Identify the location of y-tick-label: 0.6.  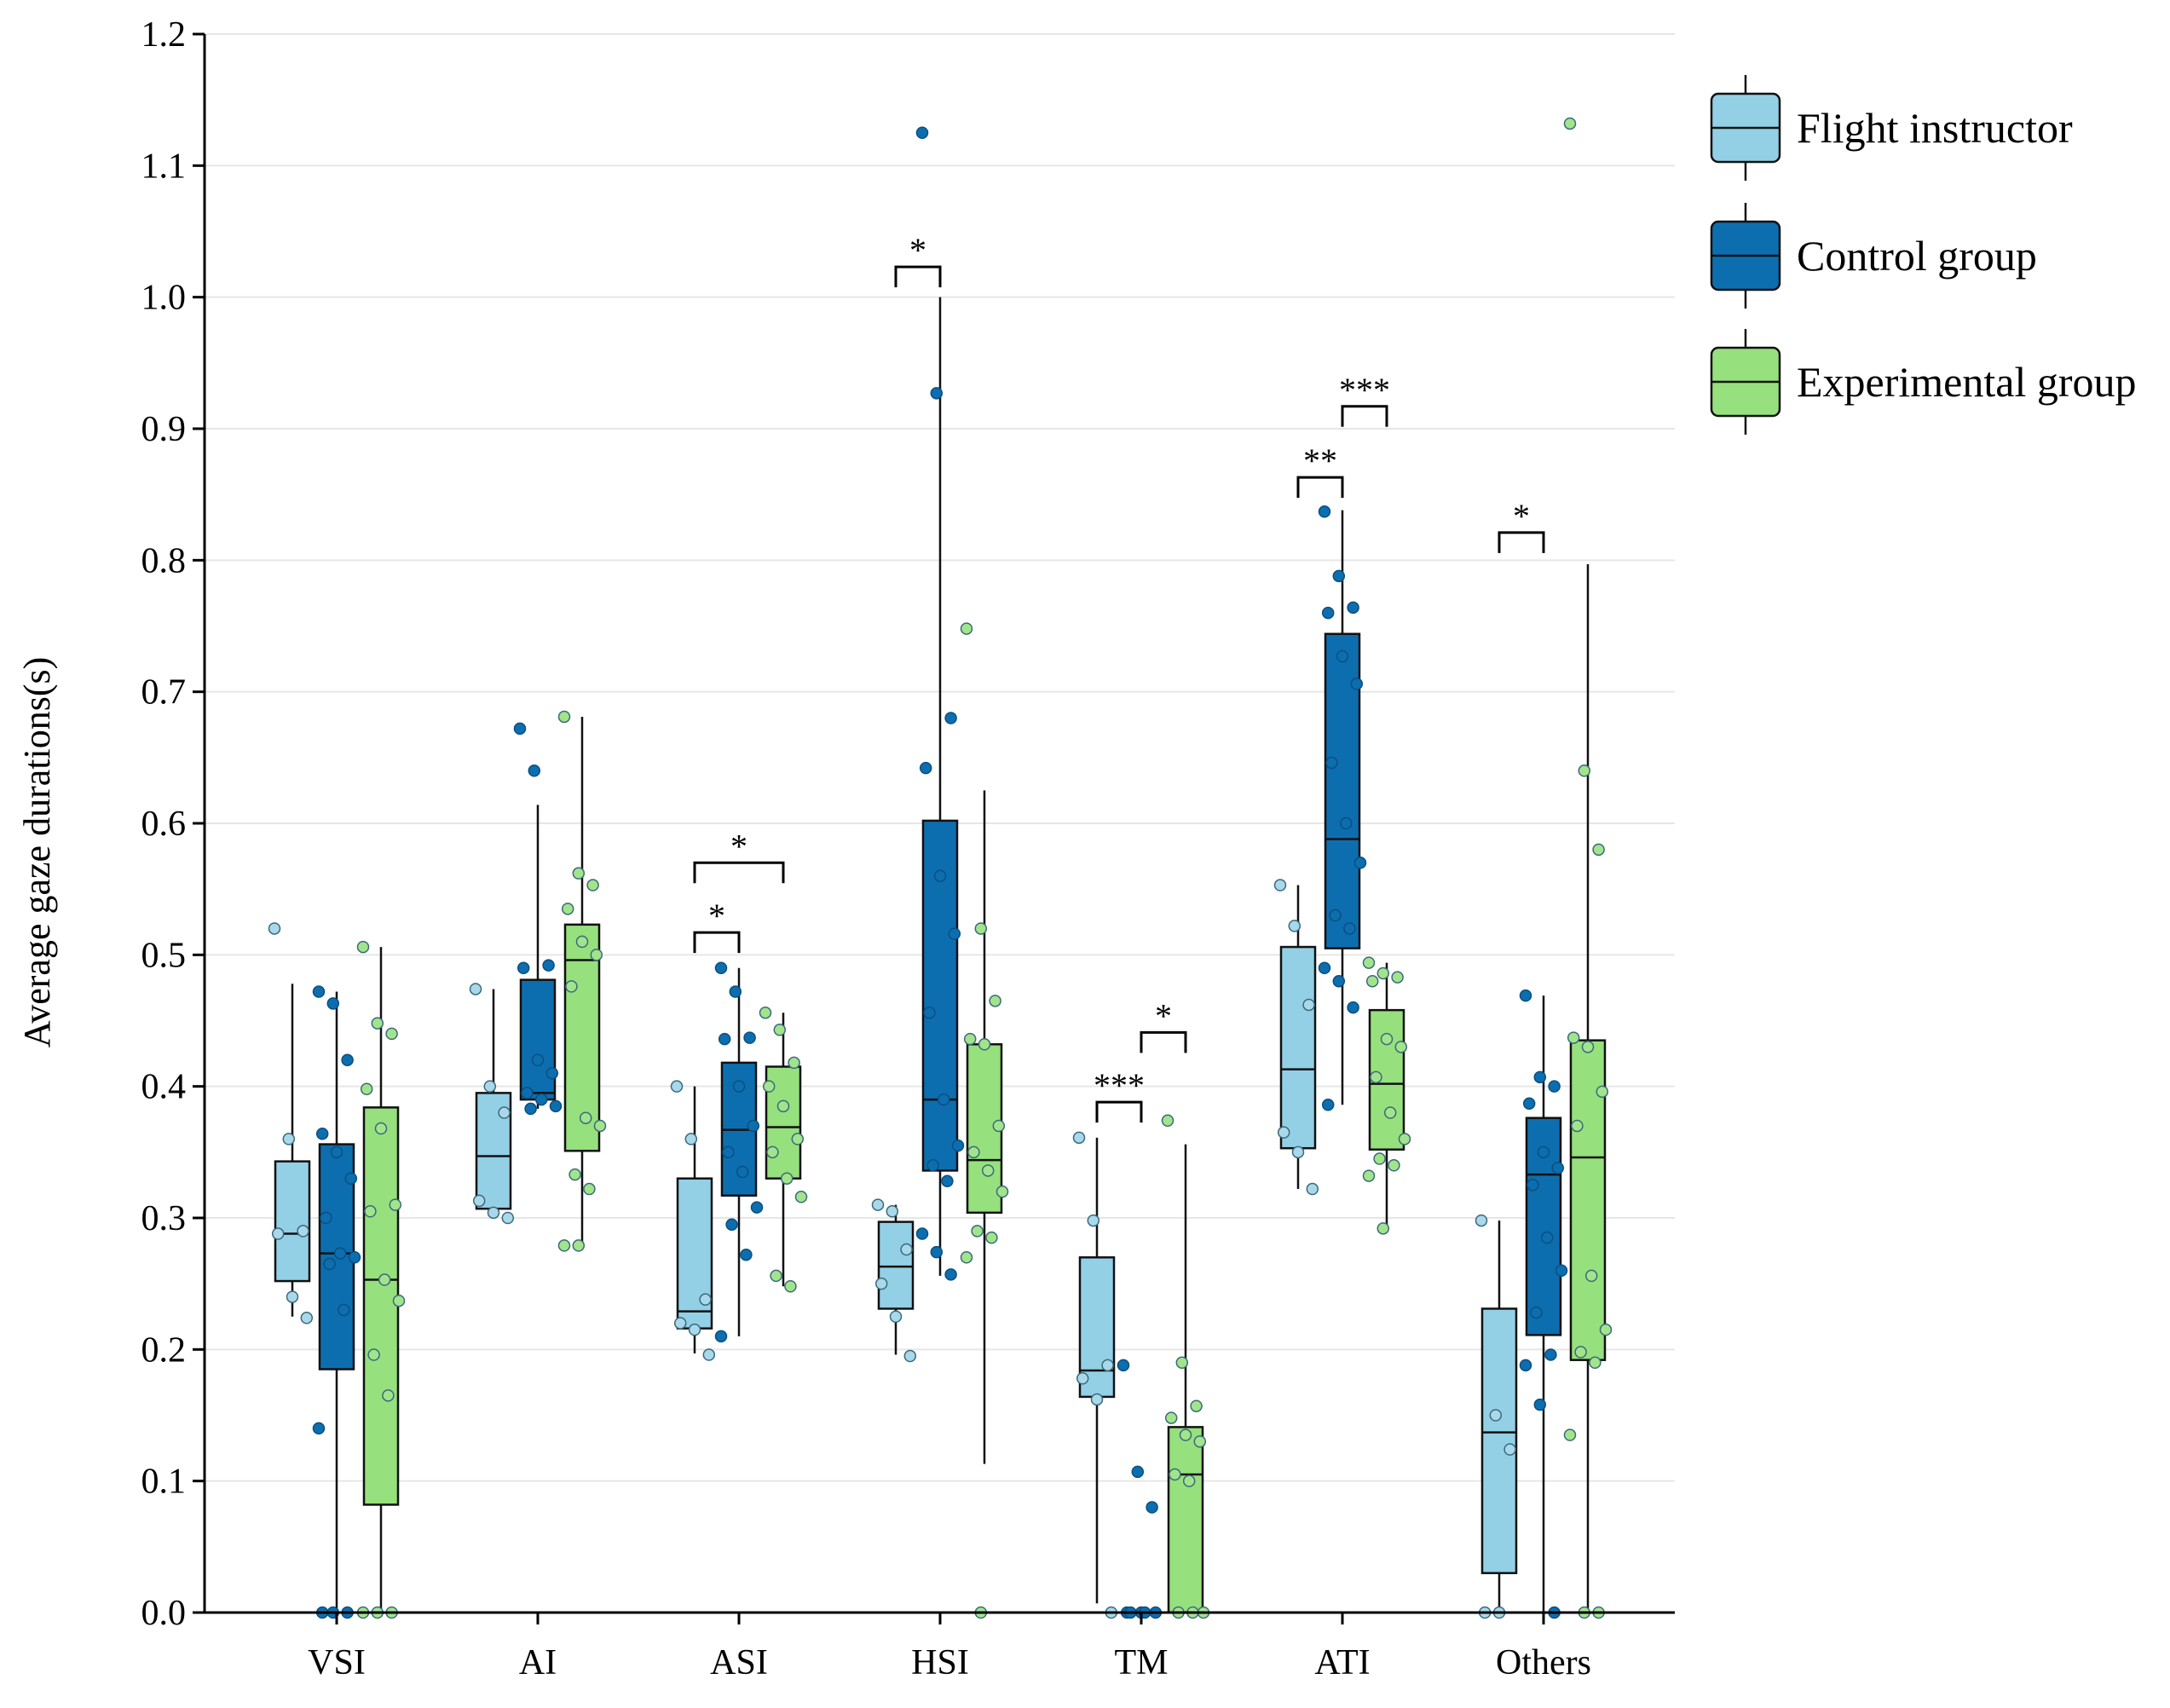
(164, 824).